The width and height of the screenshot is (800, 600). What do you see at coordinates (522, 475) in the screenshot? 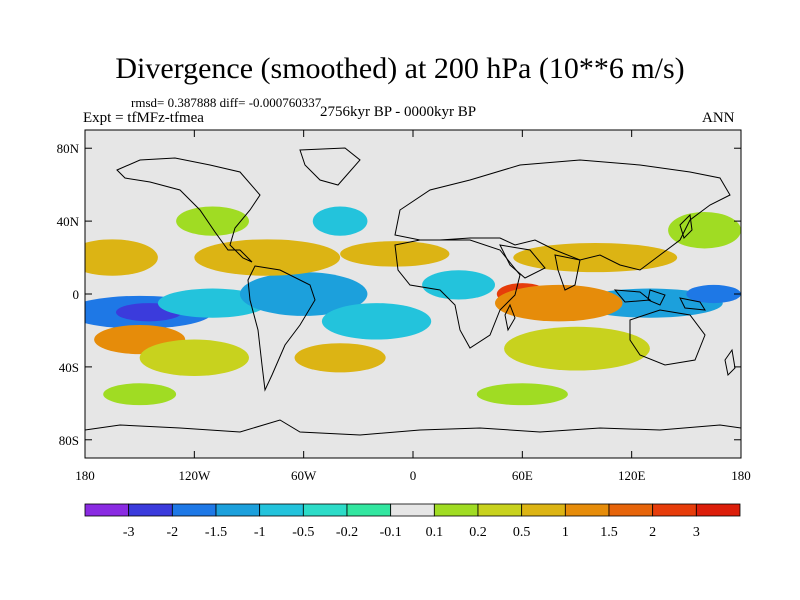
I see `lon-tick-label: 60E` at bounding box center [522, 475].